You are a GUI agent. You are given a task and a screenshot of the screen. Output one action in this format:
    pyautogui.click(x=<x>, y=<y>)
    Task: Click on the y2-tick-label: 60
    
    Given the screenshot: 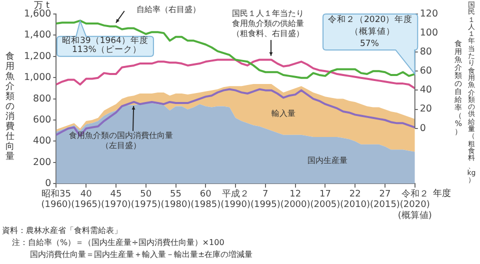 What is the action you would take?
    pyautogui.click(x=426, y=71)
    